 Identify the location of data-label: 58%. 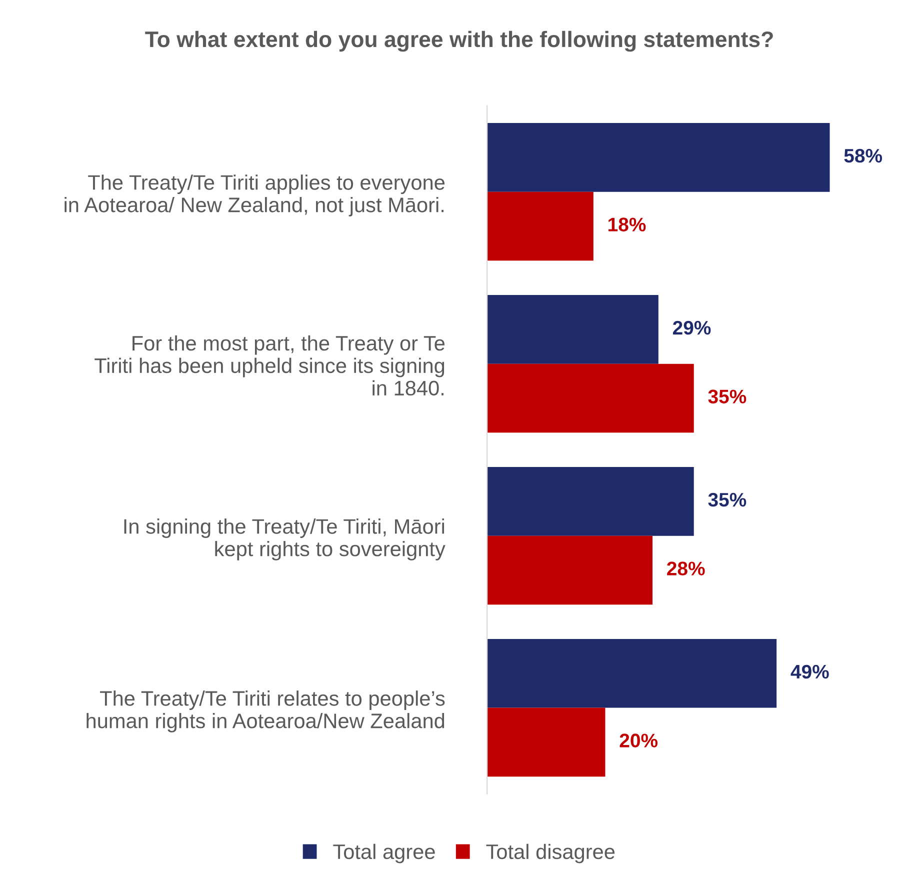
(863, 155).